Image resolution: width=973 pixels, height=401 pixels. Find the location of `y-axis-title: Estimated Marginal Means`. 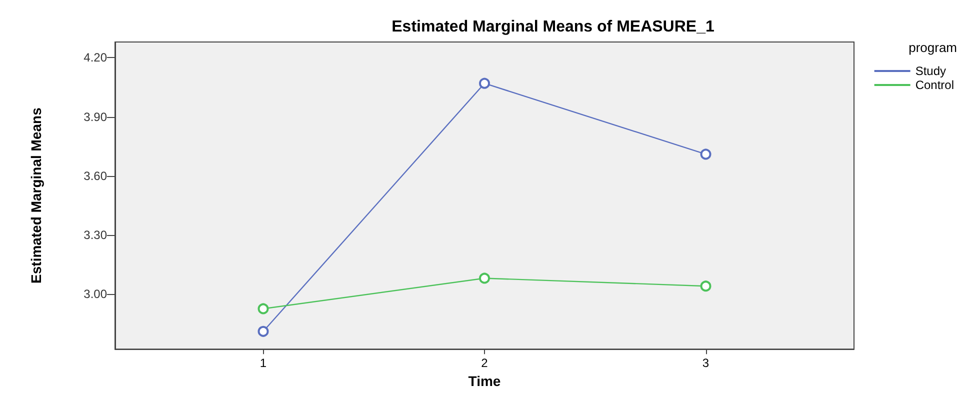

y-axis-title: Estimated Marginal Means is located at coordinates (36, 195).